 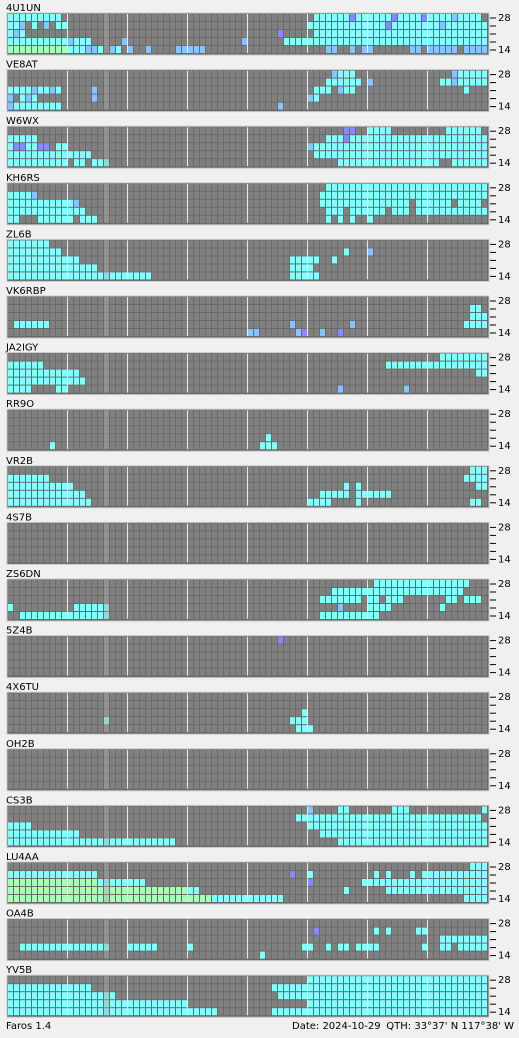 What do you see at coordinates (504, 333) in the screenshot?
I see `band-bottom: 14` at bounding box center [504, 333].